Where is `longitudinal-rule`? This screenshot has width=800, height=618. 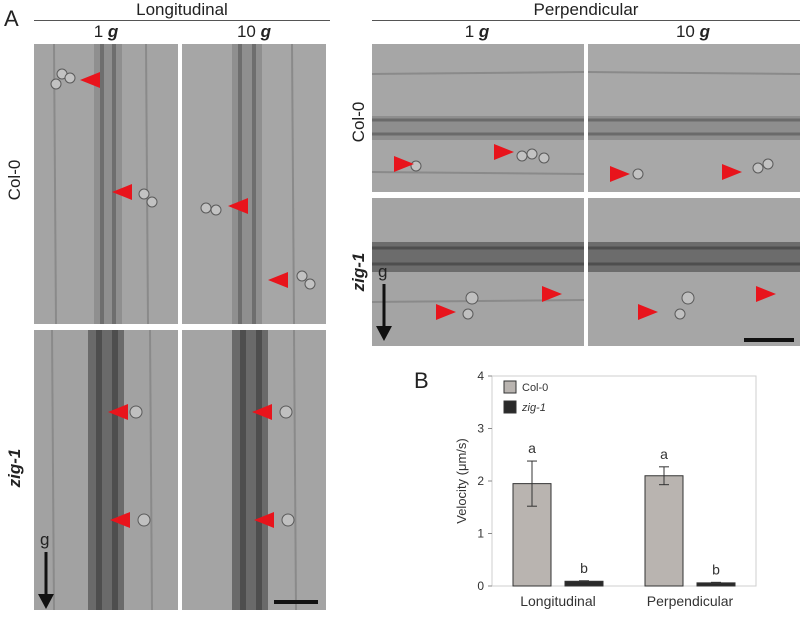
longitudinal-rule is located at coordinates (182, 20).